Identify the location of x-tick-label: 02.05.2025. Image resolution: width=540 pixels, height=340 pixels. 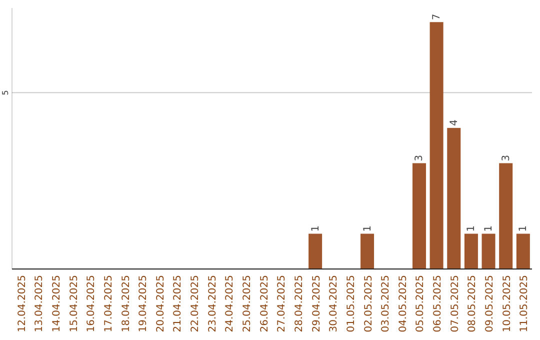
(368, 303).